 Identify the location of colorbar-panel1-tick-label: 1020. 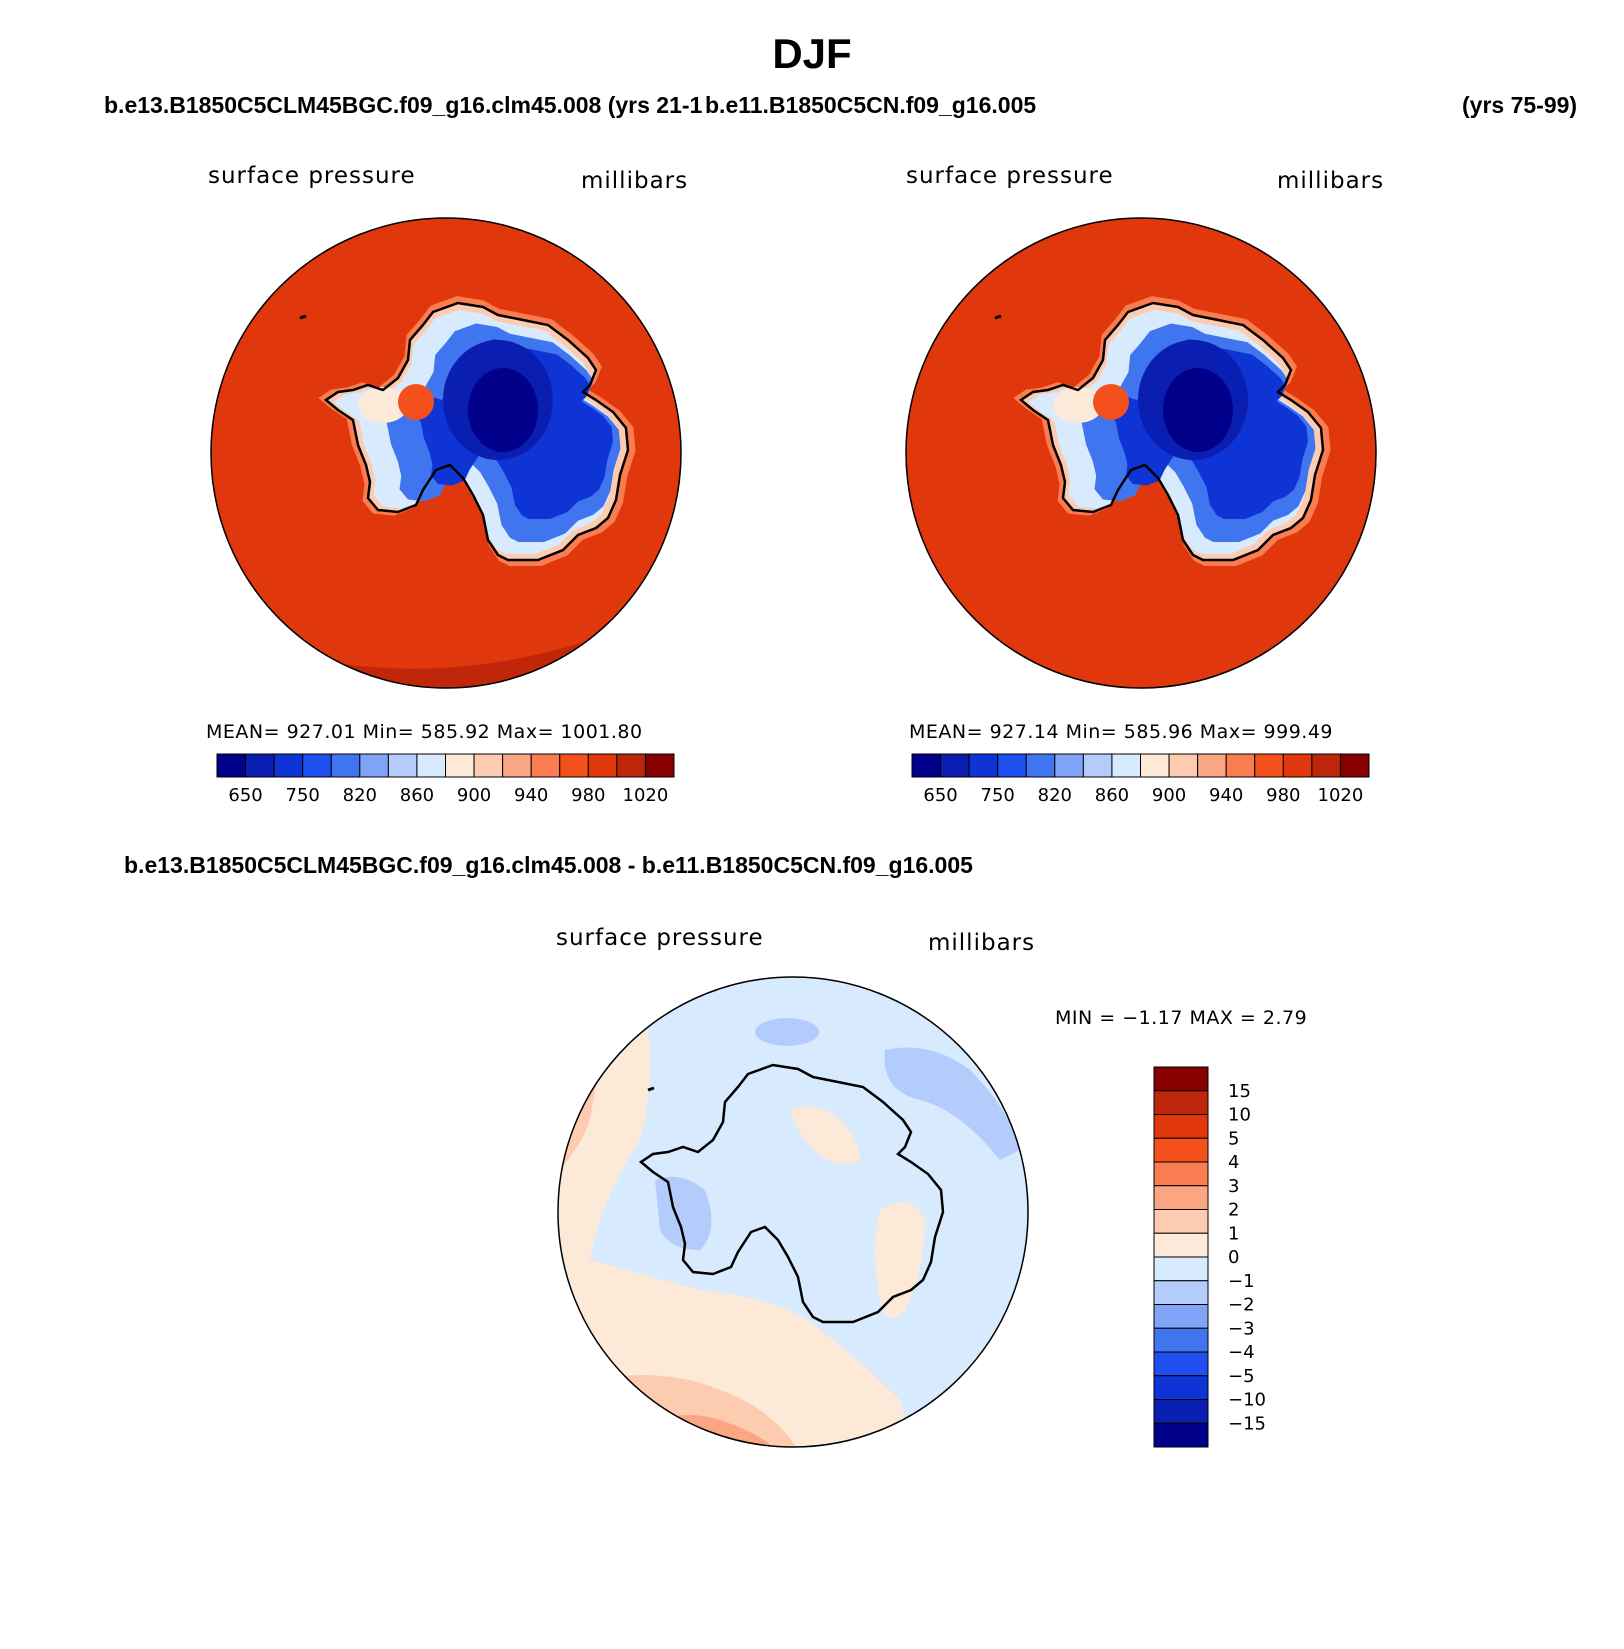
(646, 795).